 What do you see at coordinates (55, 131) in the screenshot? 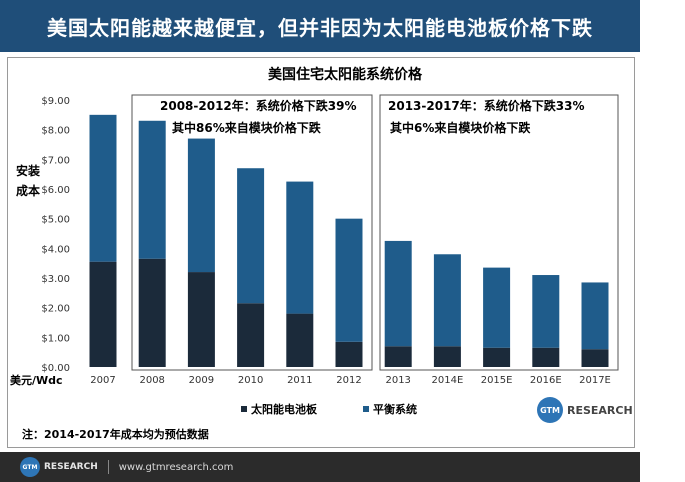
I see `y-tick-label: $8.00` at bounding box center [55, 131].